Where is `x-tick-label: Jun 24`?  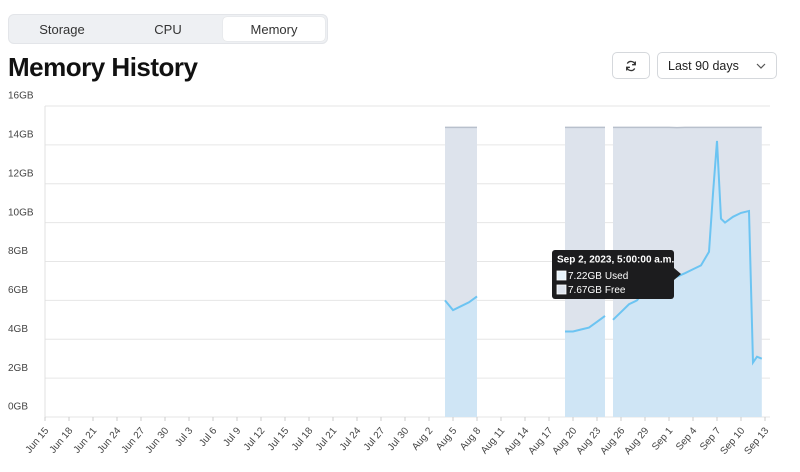 x-tick-label: Jun 24 is located at coordinates (110, 440).